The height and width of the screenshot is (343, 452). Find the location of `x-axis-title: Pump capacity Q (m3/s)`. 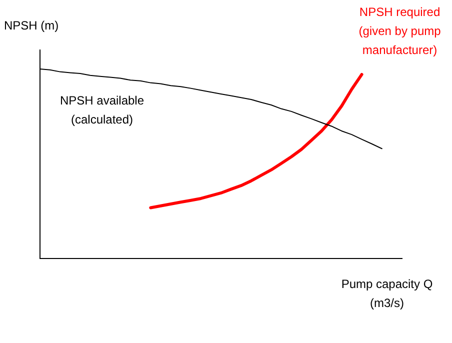

x-axis-title: Pump capacity Q (m3/s) is located at coordinates (387, 293).